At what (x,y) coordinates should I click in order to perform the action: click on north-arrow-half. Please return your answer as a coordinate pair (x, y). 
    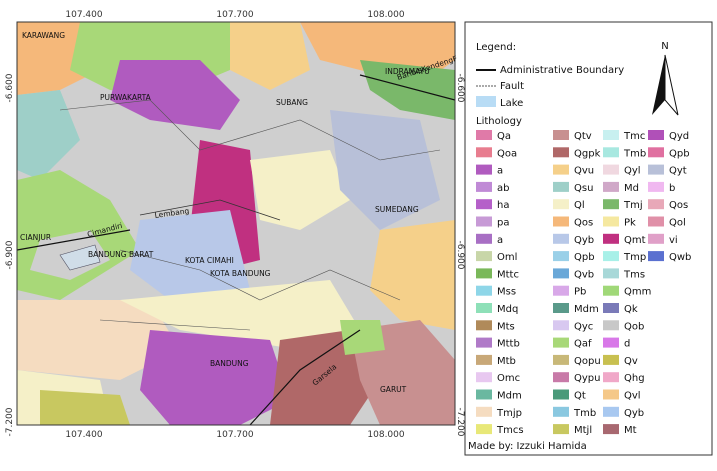
    Looking at the image, I should click on (671, 85).